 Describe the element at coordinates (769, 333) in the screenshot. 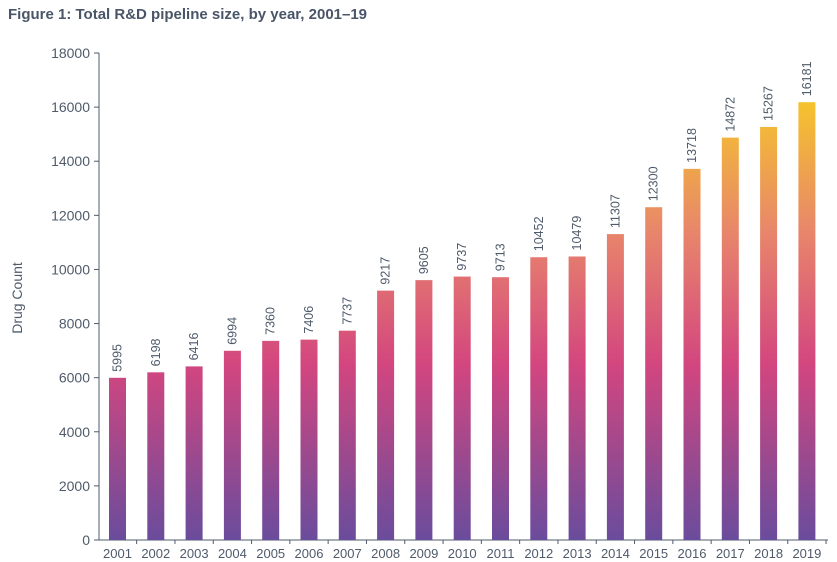

I see `bar-2018` at that location.